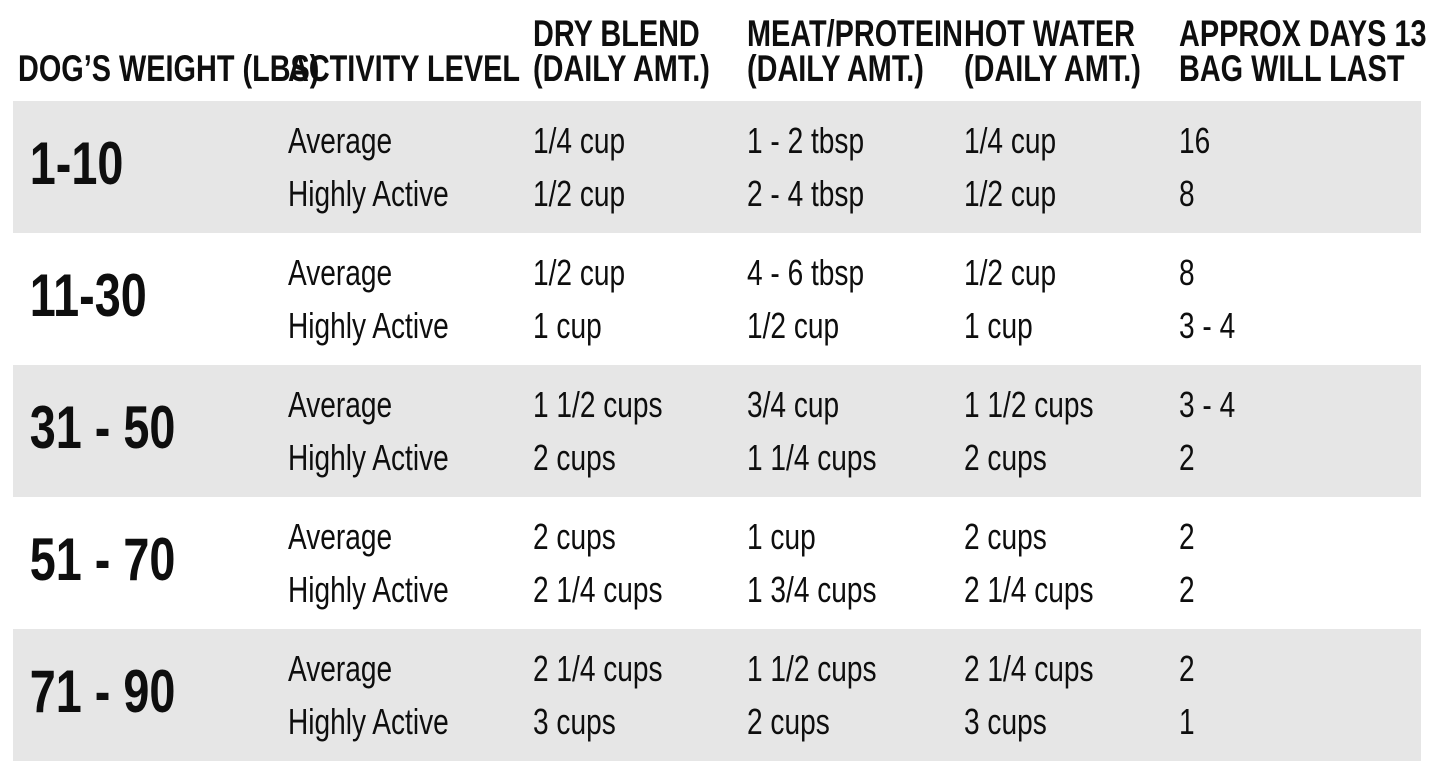 The image size is (1432, 768). Describe the element at coordinates (855, 299) in the screenshot. I see `meat-protein-cell: 4 - 6 tbsp 1/2 cup` at that location.